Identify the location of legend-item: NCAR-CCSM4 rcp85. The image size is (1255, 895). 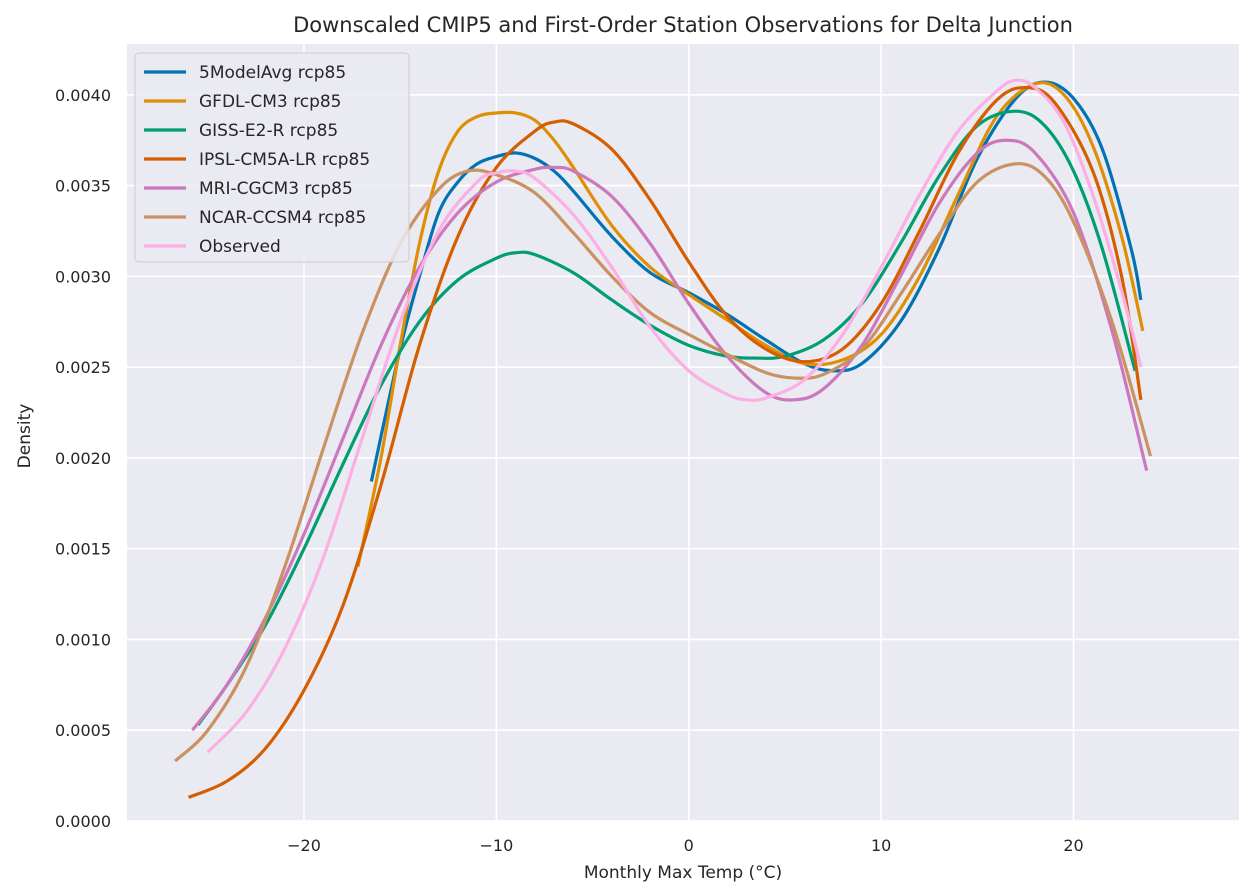
(255, 218).